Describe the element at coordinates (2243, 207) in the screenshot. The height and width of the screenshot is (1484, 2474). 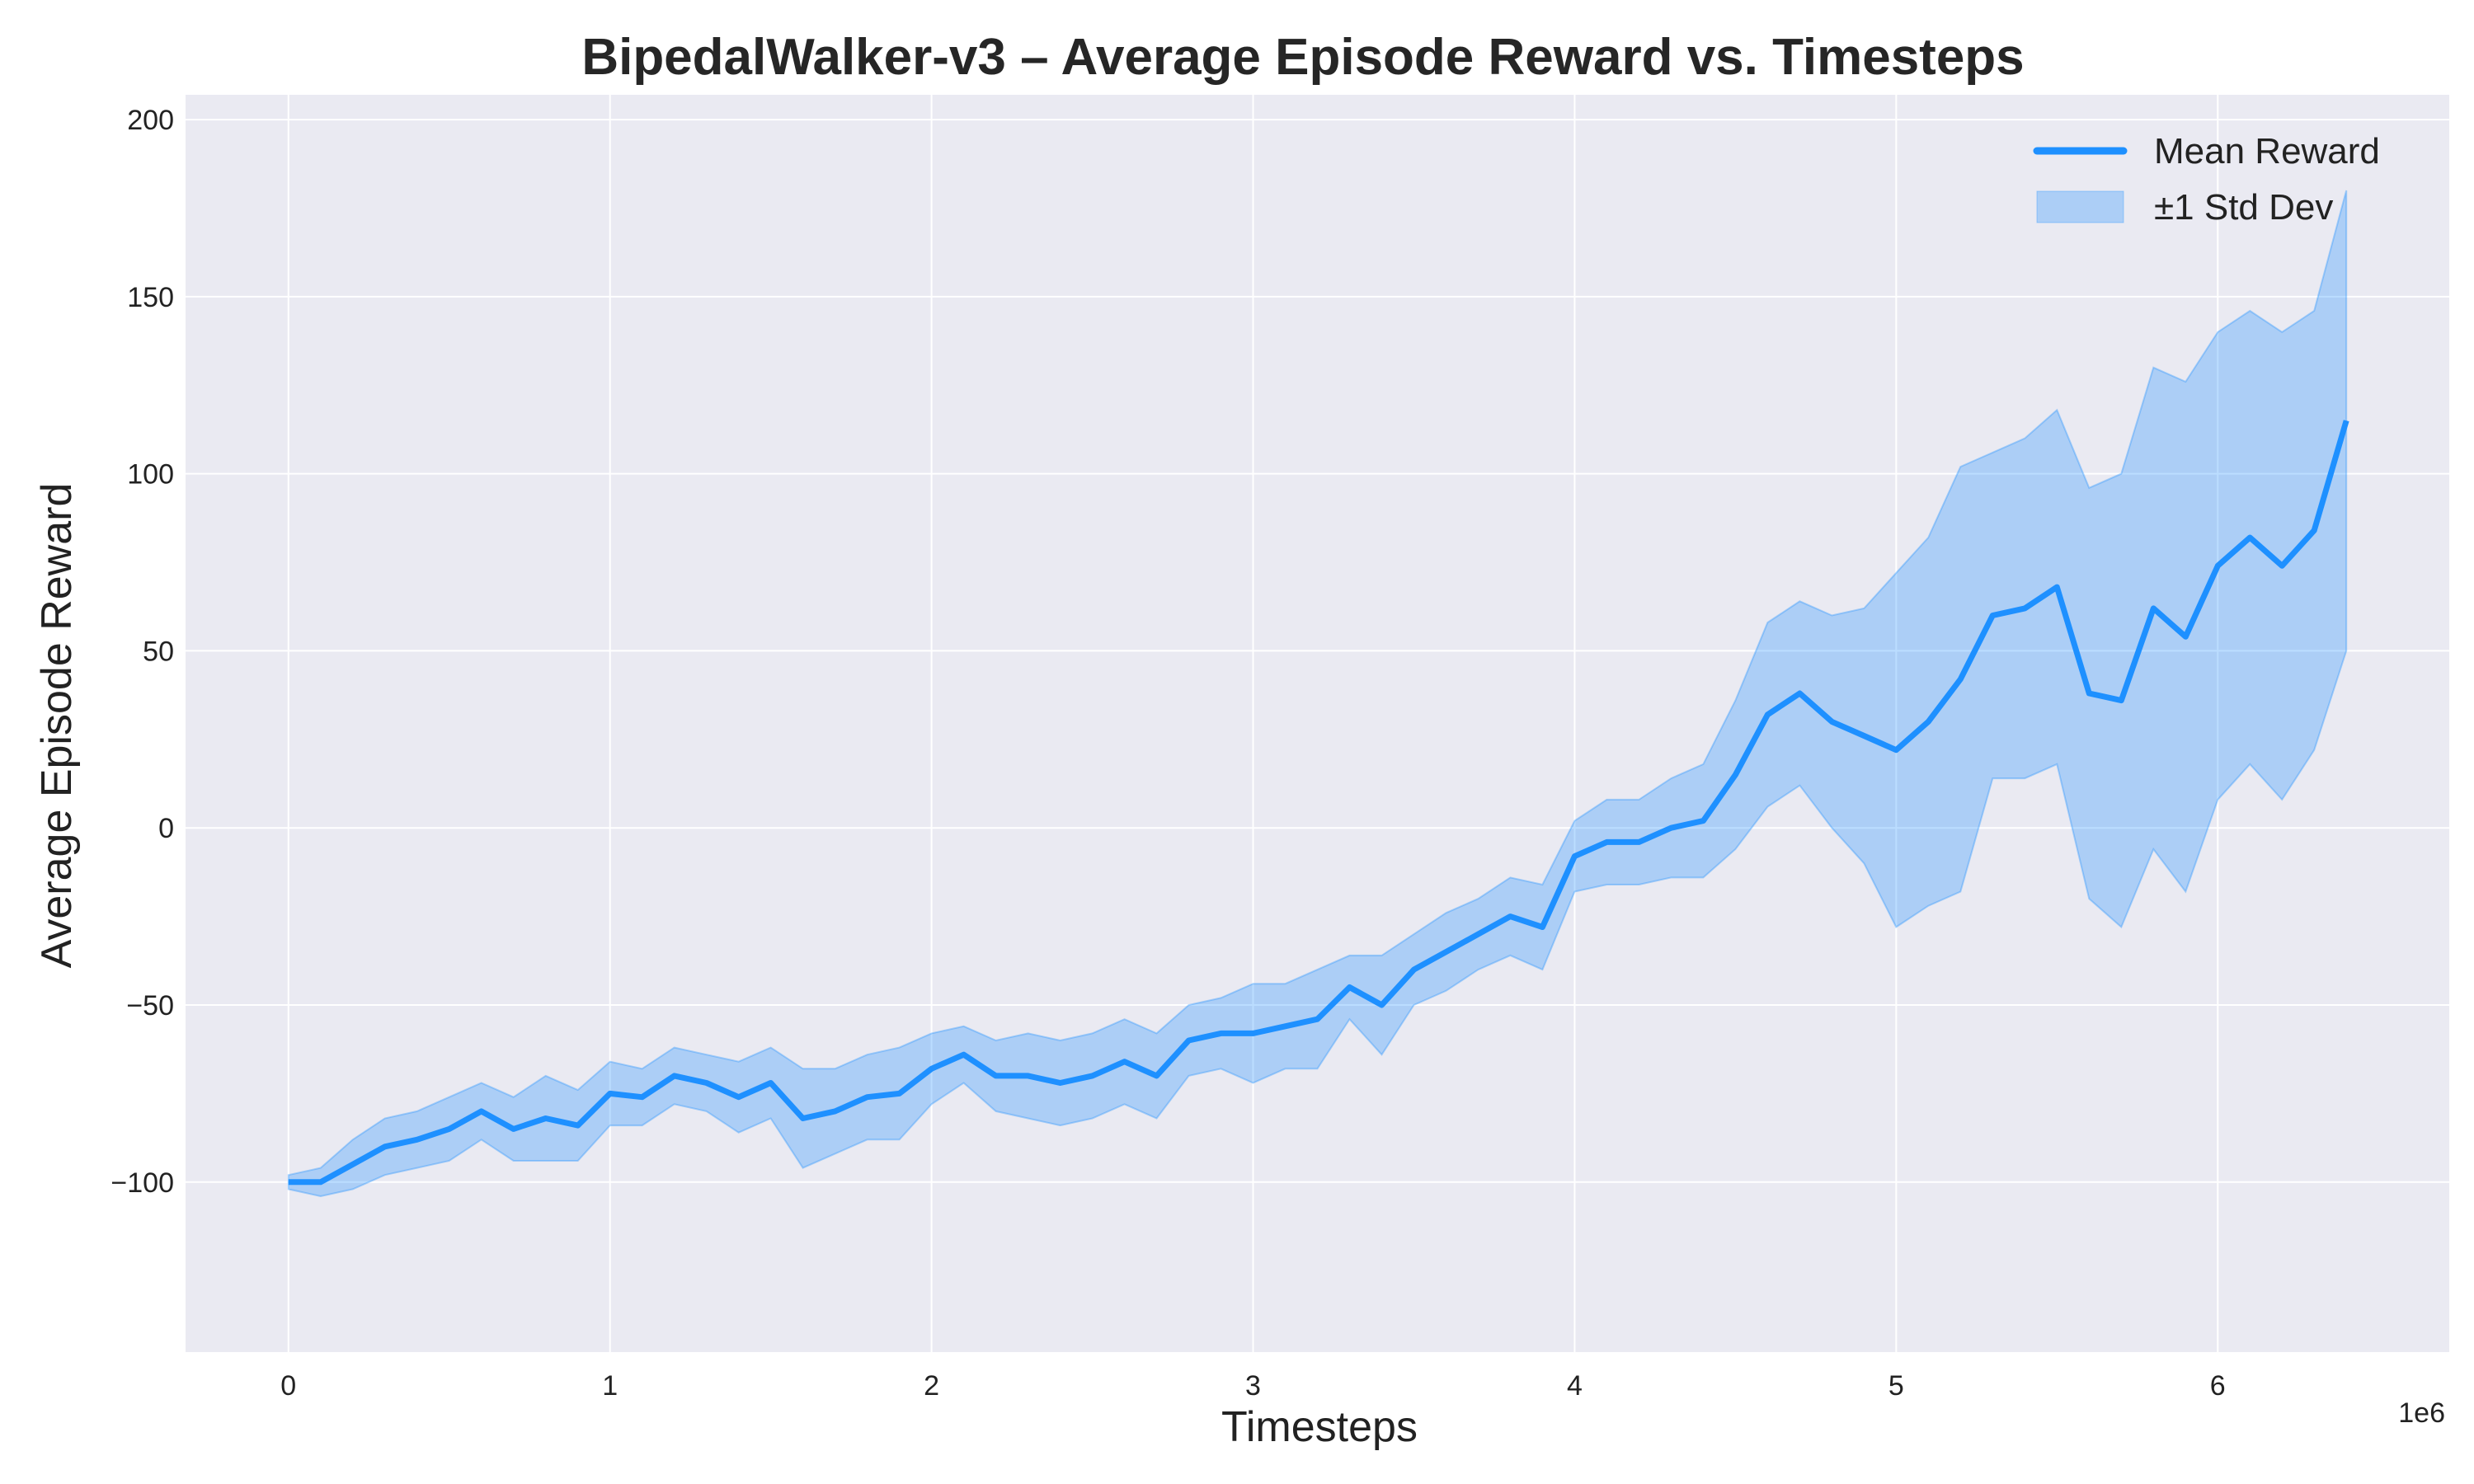
I see `legend-std-label: ±1 Std Dev` at that location.